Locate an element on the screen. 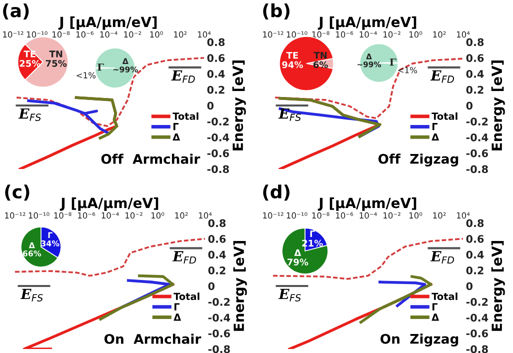 The height and width of the screenshot is (353, 513). chart-title: (b) is located at coordinates (276, 11).